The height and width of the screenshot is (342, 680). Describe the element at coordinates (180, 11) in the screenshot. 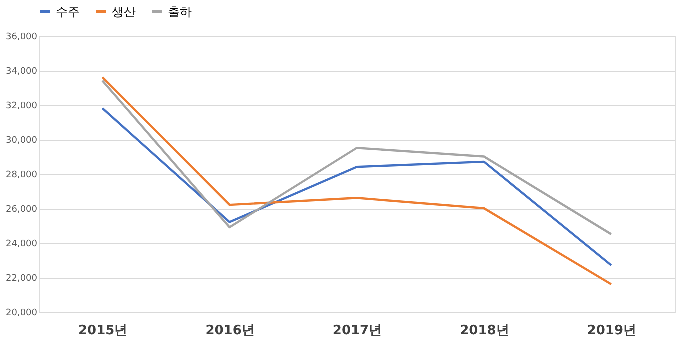

I see `legend-label: 출하` at that location.